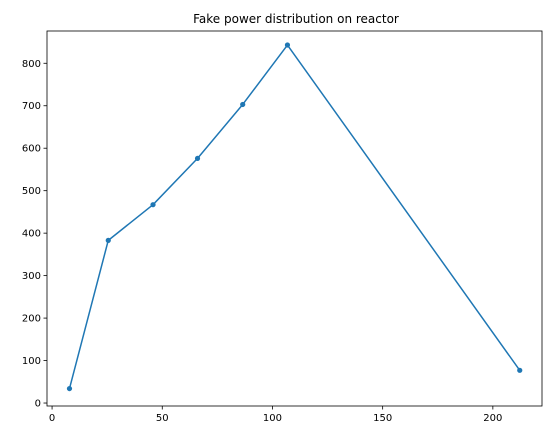 This screenshot has height=435, width=552. Describe the element at coordinates (272, 418) in the screenshot. I see `x-tick-label: 100` at that location.